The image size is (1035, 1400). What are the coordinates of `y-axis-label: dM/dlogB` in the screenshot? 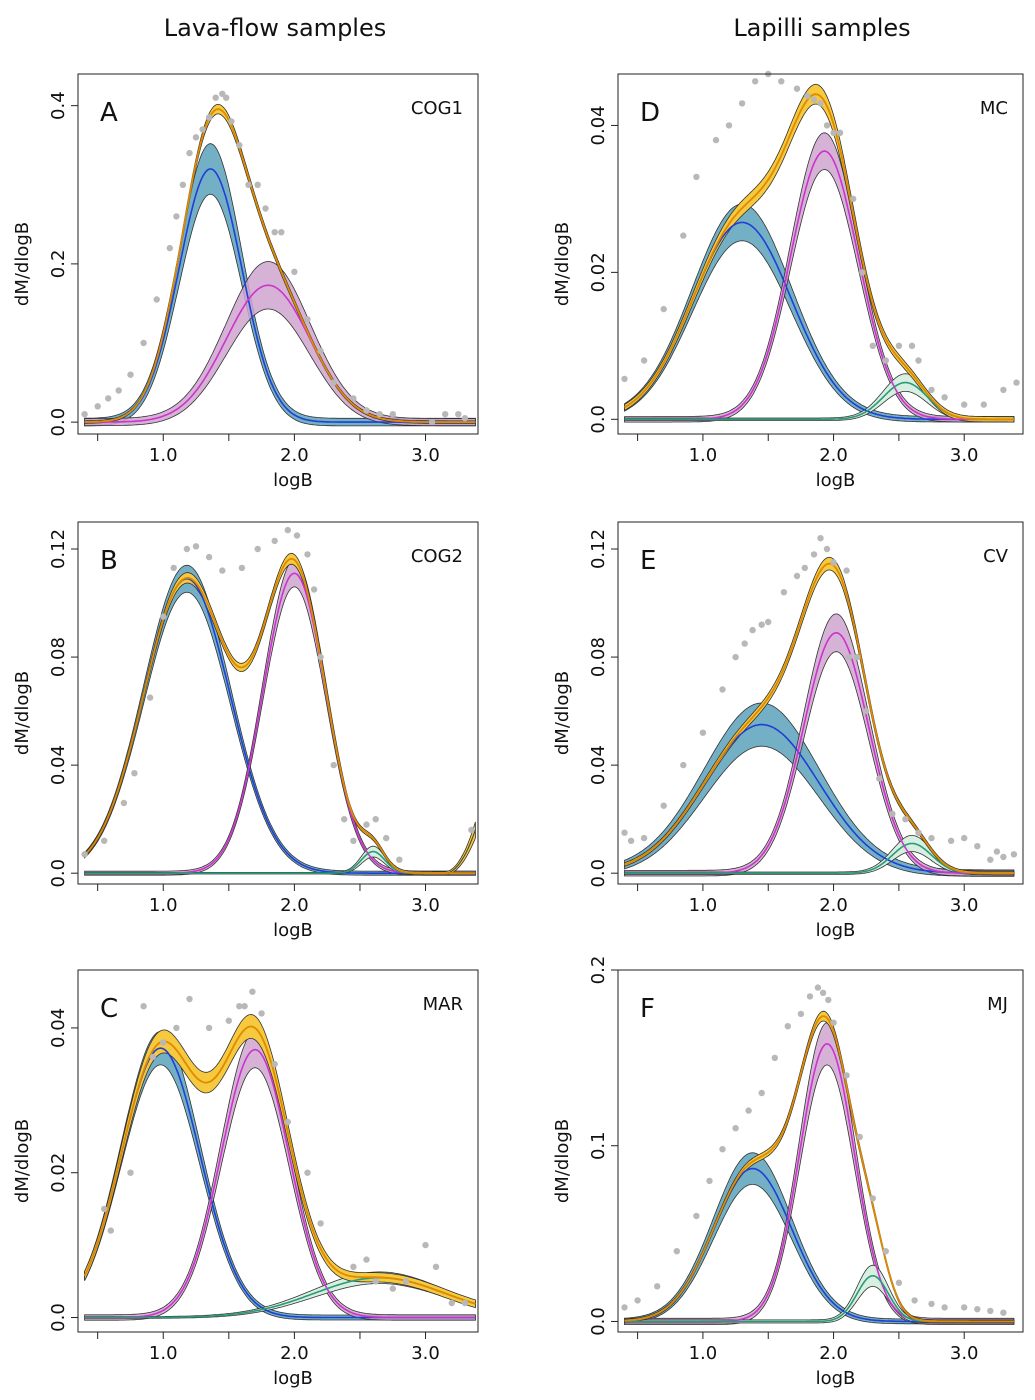 It's located at (22, 713).